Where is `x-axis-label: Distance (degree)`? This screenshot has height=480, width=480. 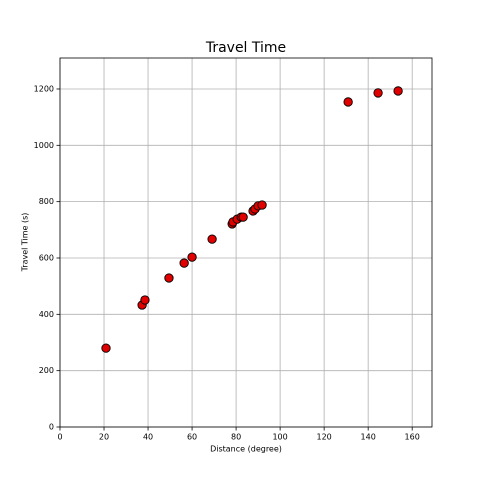
x-axis-label: Distance (degree) is located at coordinates (246, 449).